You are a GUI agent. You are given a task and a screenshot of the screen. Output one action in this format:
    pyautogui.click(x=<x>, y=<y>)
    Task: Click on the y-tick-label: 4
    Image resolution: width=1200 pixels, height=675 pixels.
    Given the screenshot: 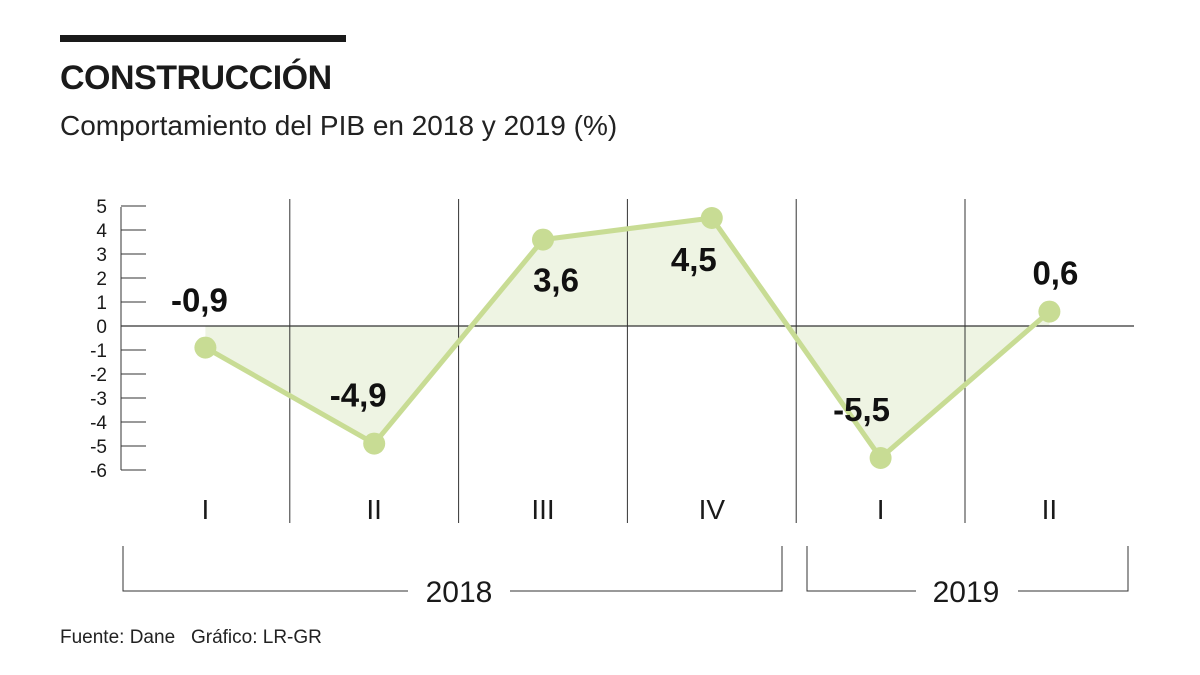 What is the action you would take?
    pyautogui.click(x=101, y=231)
    